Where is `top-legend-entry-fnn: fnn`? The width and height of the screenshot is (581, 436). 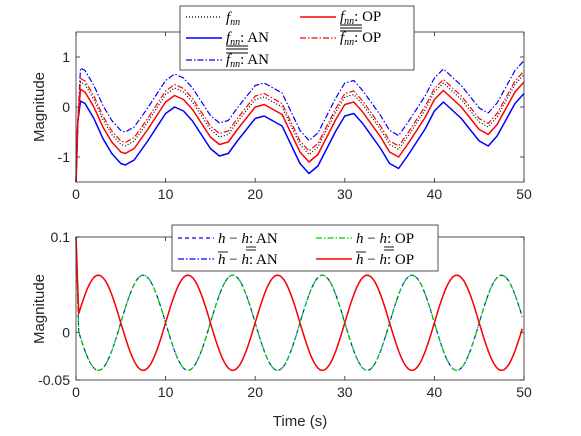
top-legend-entry-fnn: fnn is located at coordinates (213, 19).